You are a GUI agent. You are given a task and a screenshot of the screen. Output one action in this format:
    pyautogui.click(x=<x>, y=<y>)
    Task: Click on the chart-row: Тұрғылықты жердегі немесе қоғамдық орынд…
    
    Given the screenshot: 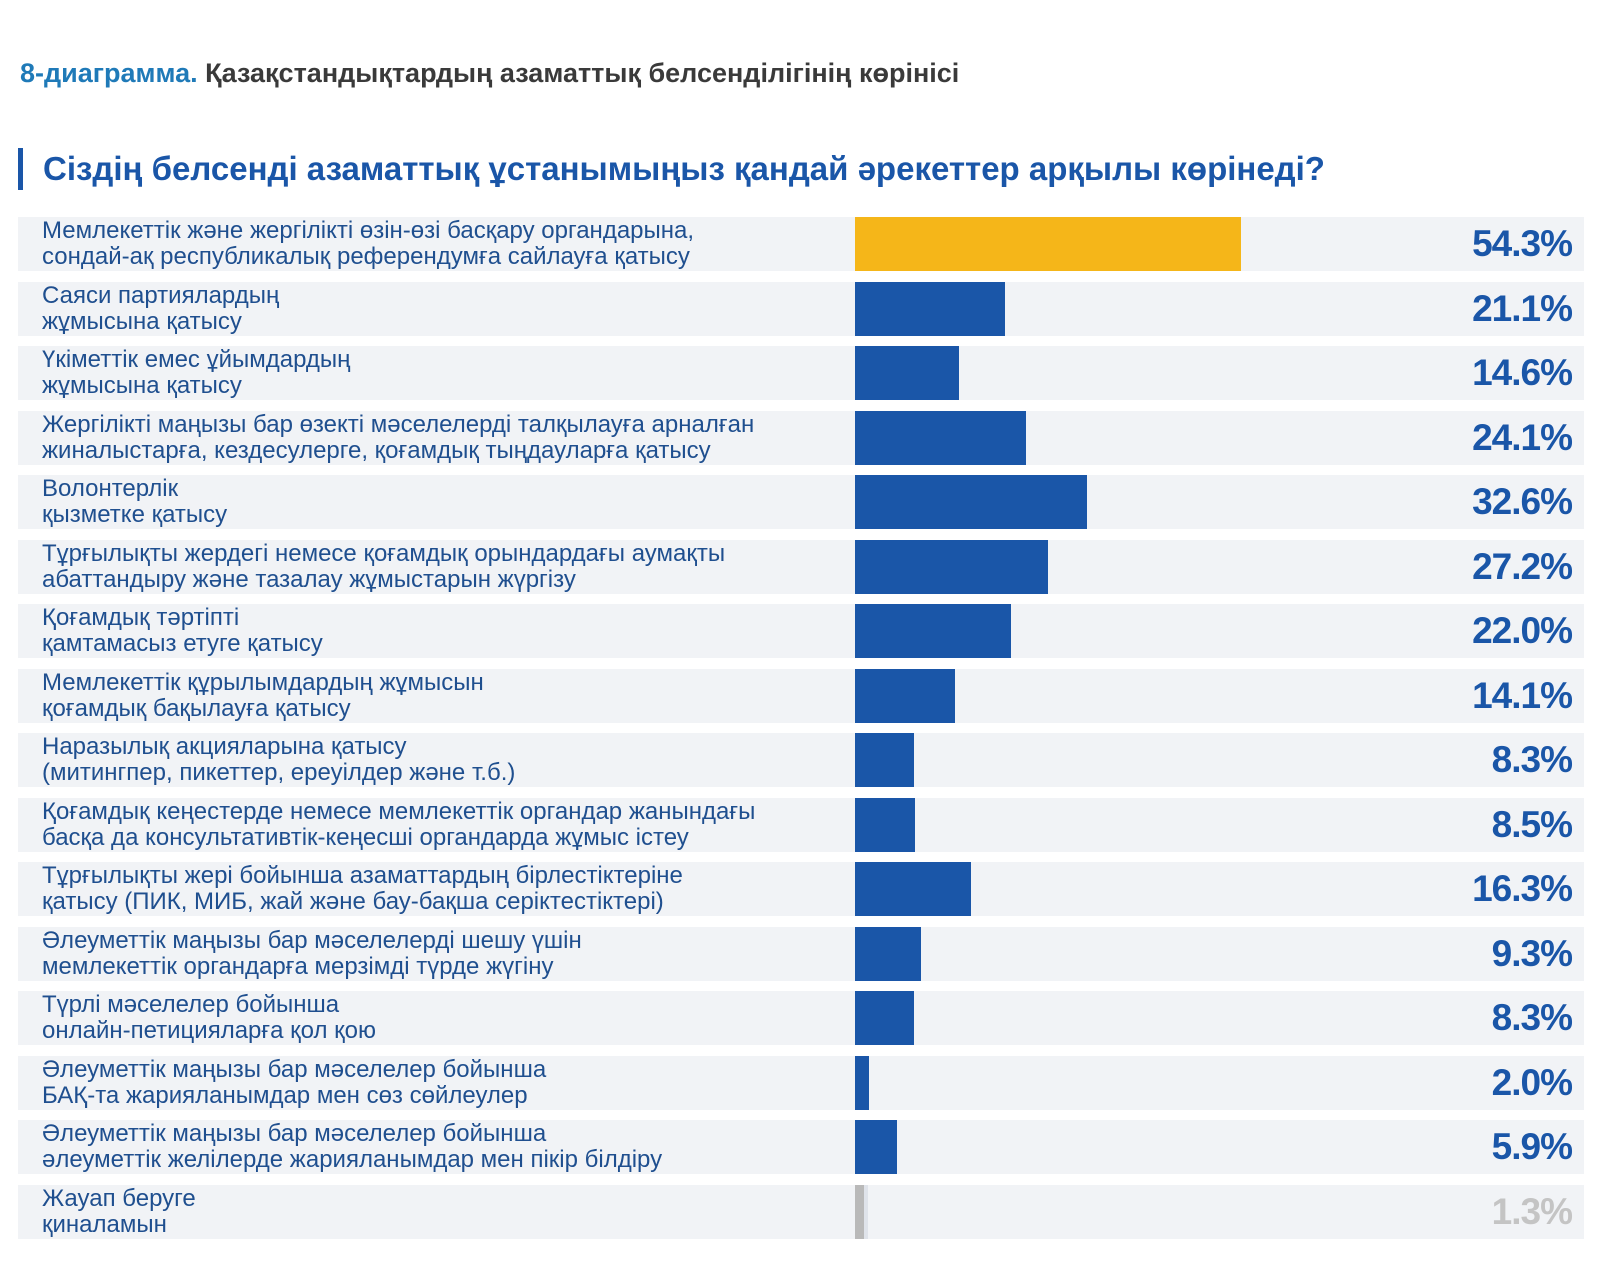 What is the action you would take?
    pyautogui.click(x=801, y=567)
    